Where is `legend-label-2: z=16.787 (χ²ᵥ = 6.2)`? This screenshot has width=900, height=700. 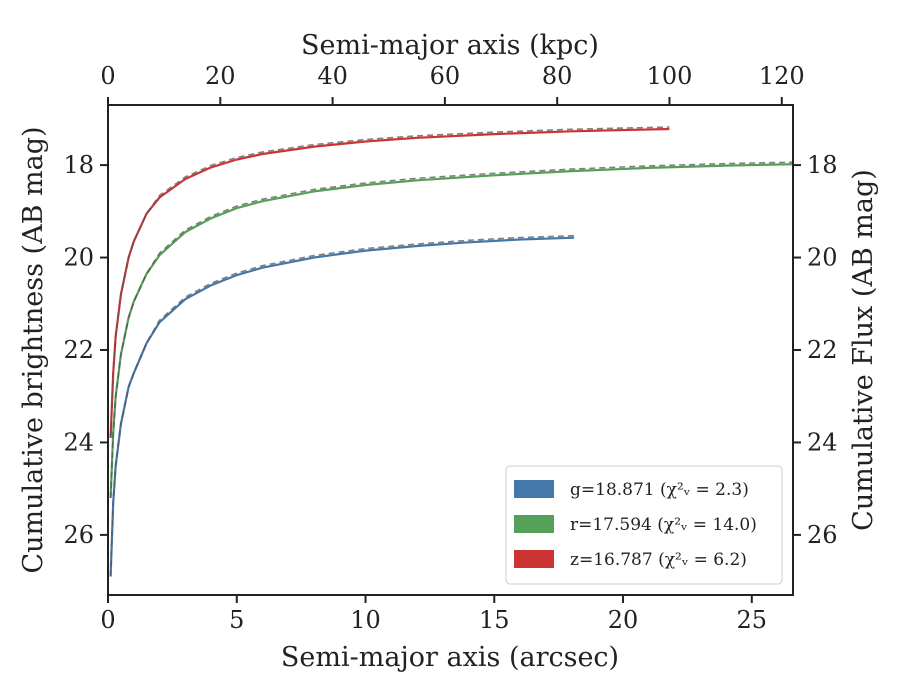 legend-label-2: z=16.787 (χ²ᵥ = 6.2) is located at coordinates (658, 560).